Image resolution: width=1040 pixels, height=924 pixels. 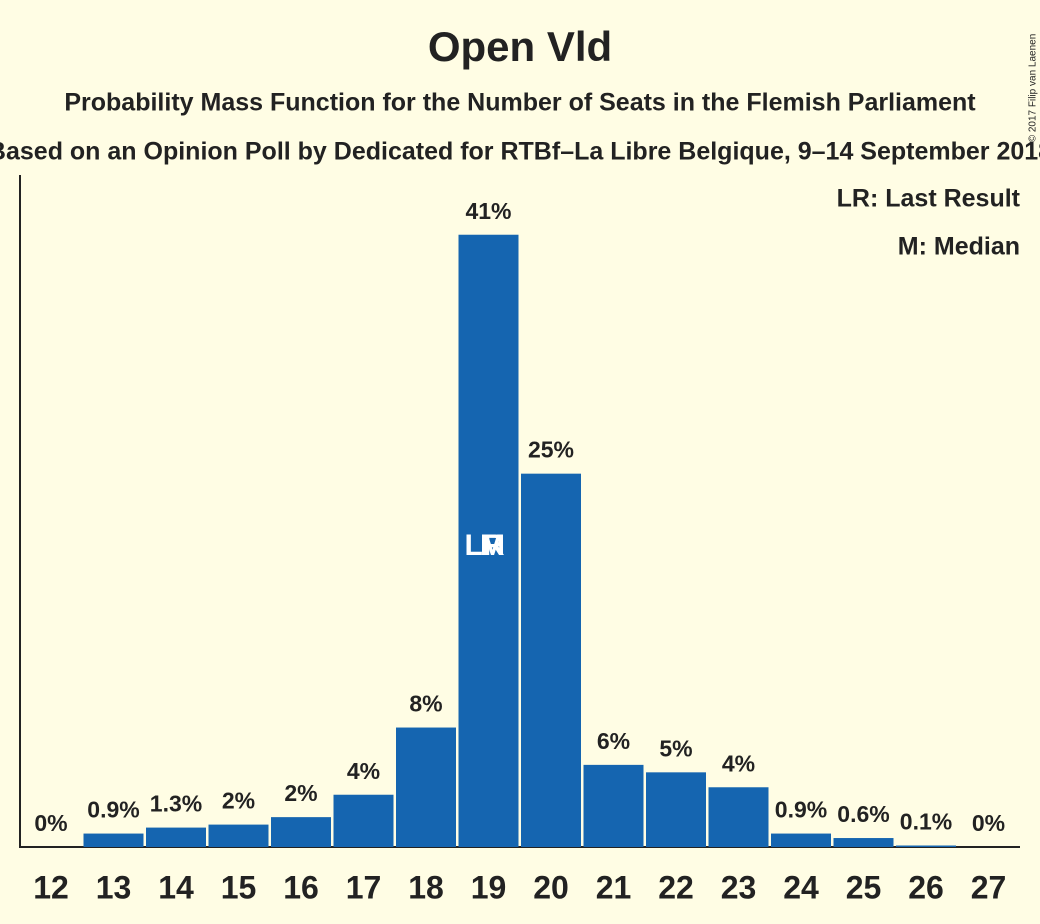 I want to click on x-tick-label: 13, so click(x=114, y=887).